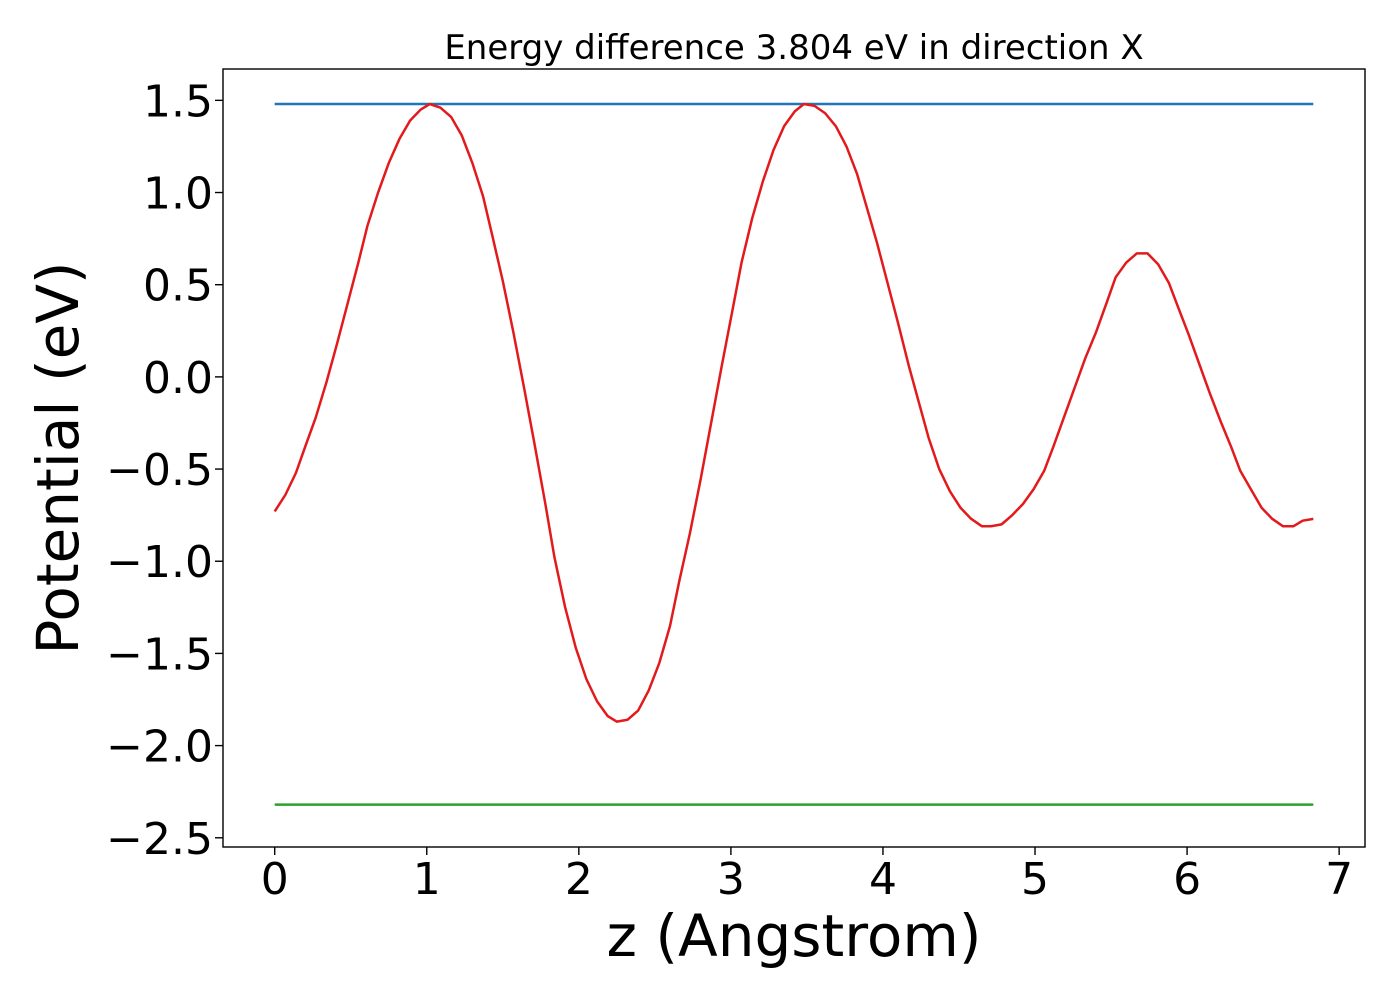 The height and width of the screenshot is (1000, 1400). Describe the element at coordinates (178, 101) in the screenshot. I see `y-tick-label: 1.5` at that location.